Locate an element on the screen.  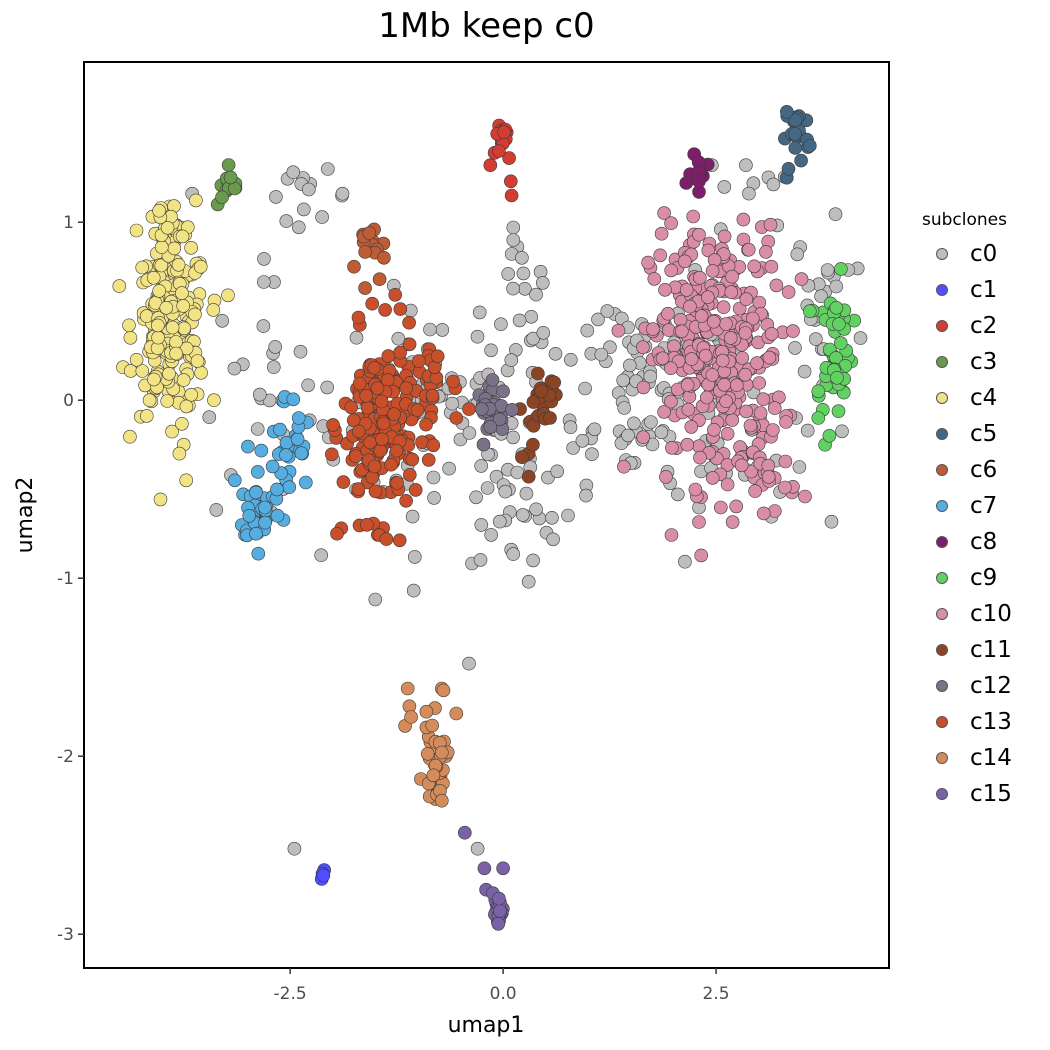
series-c12 is located at coordinates (495, 412).